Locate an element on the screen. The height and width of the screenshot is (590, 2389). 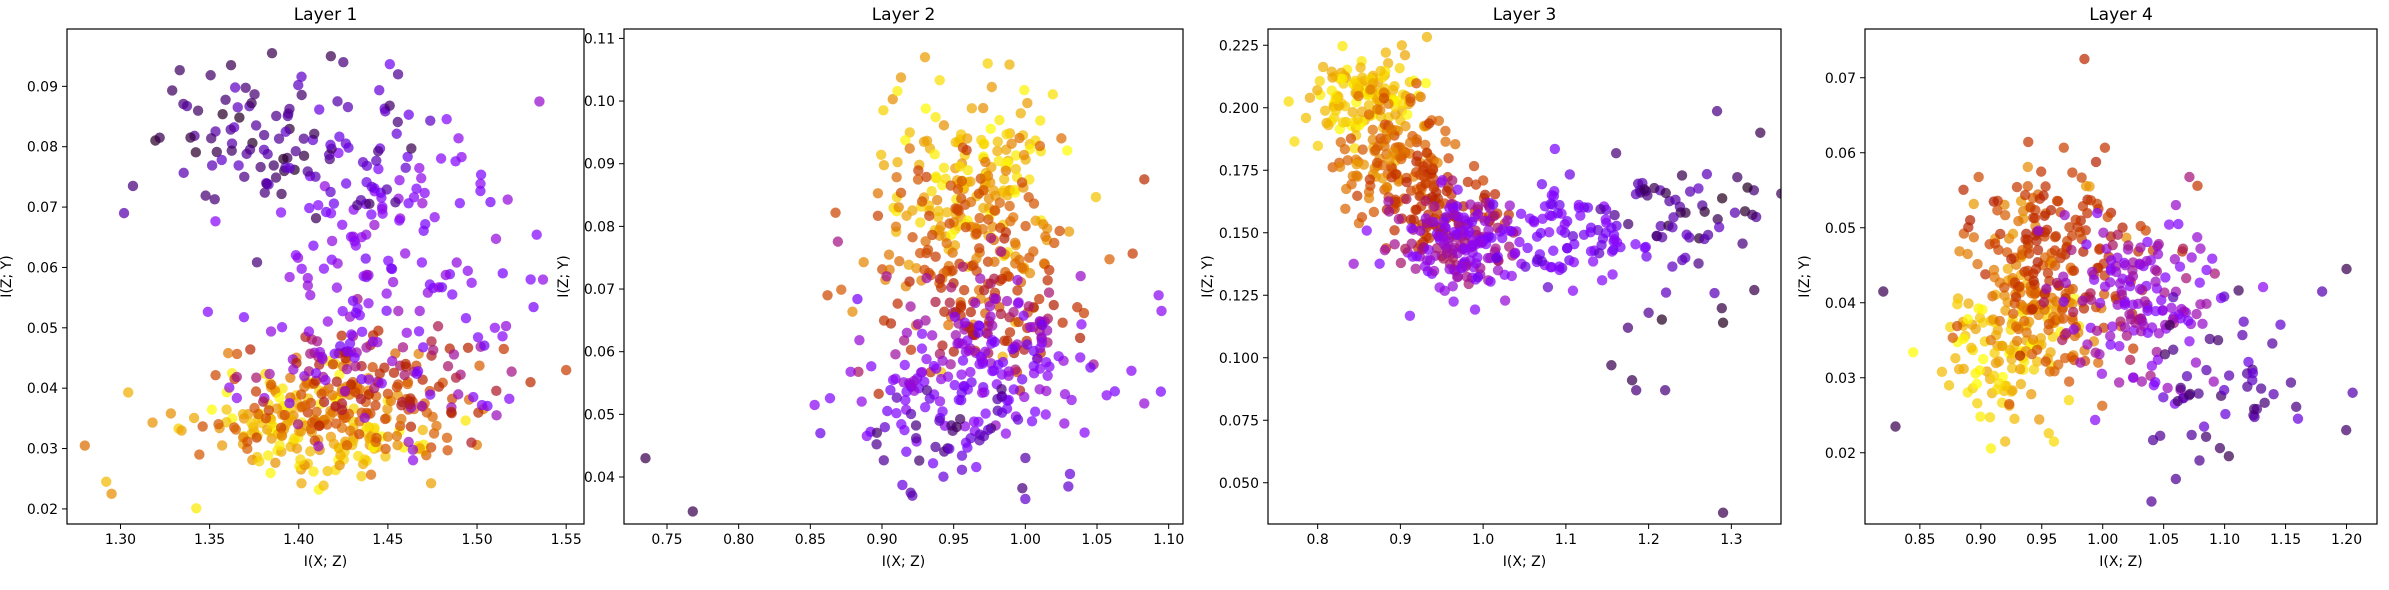
x-tick-label: 1.0 is located at coordinates (1483, 540).